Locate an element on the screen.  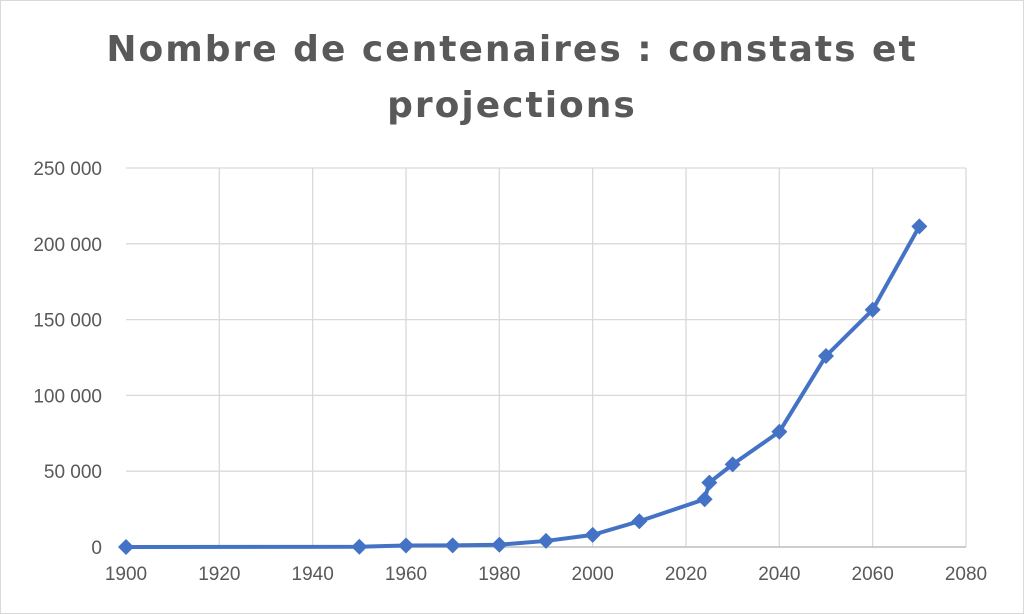
y-tick-label: 150 000 is located at coordinates (67, 321).